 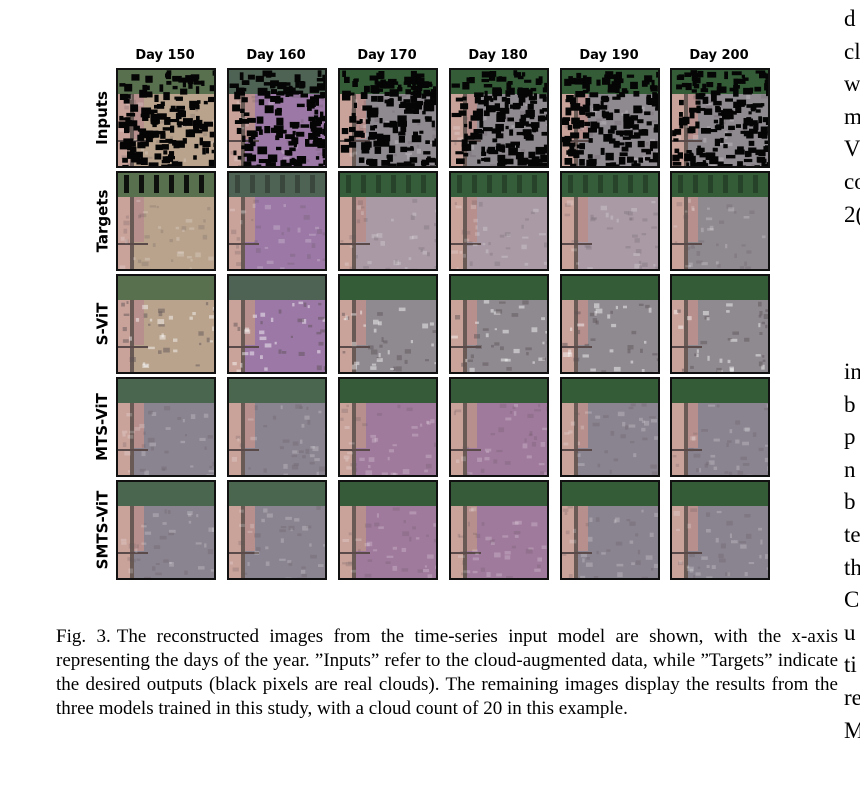 I want to click on column-header-day-150: Day 150, so click(x=165, y=55).